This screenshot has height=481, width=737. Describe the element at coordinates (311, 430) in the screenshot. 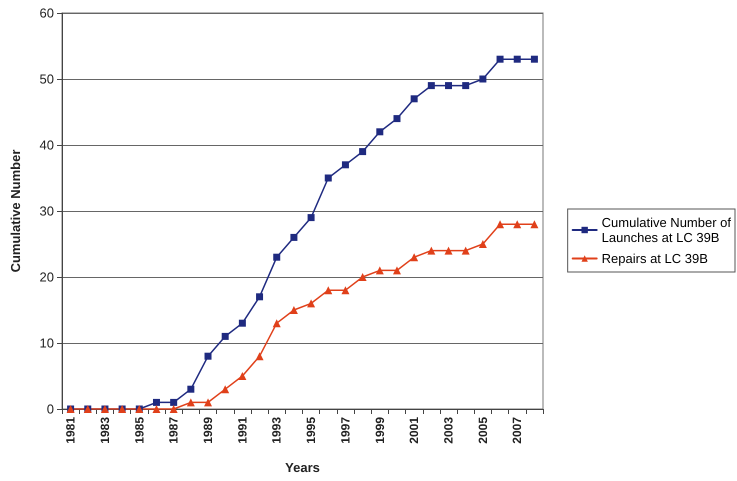

I see `x-tick-label: 1995` at that location.